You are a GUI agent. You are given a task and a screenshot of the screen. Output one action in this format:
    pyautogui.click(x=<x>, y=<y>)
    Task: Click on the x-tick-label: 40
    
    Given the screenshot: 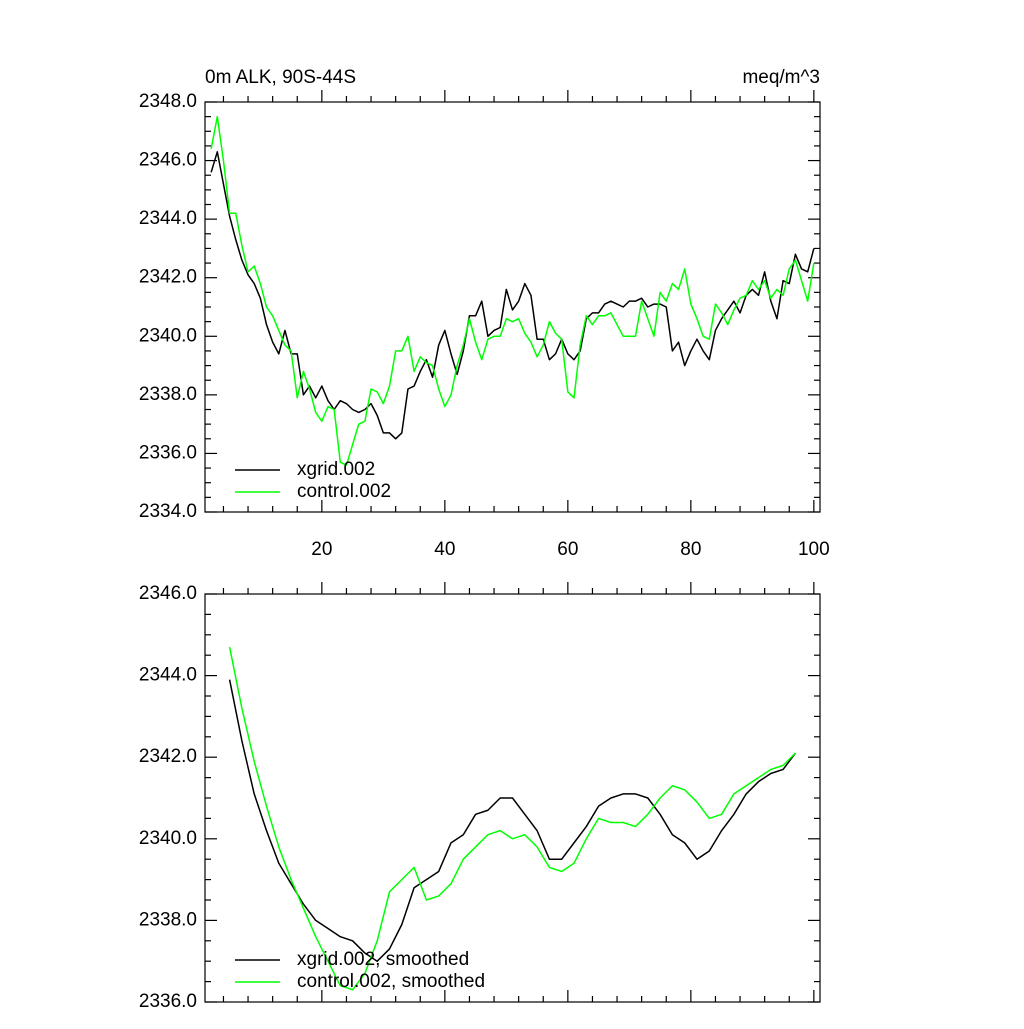 What is the action you would take?
    pyautogui.click(x=444, y=549)
    